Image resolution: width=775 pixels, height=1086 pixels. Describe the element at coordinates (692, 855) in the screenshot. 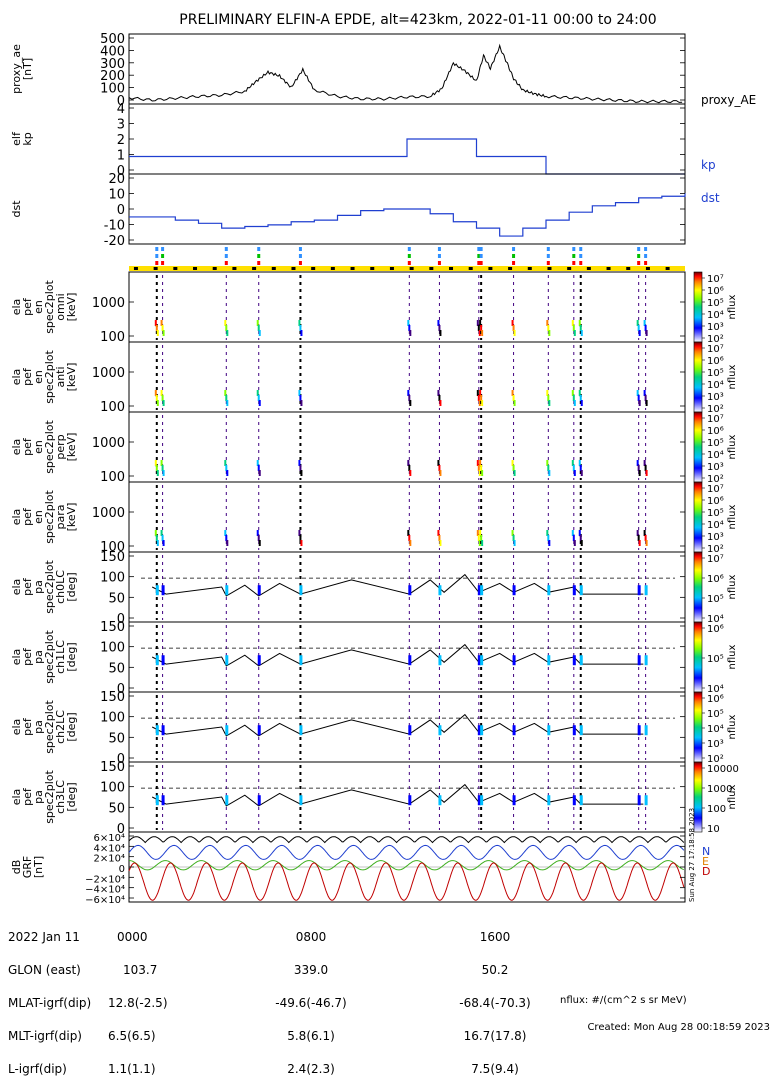

I see `side-timestamp: Sun Aug 27 17:18:58 2023` at that location.